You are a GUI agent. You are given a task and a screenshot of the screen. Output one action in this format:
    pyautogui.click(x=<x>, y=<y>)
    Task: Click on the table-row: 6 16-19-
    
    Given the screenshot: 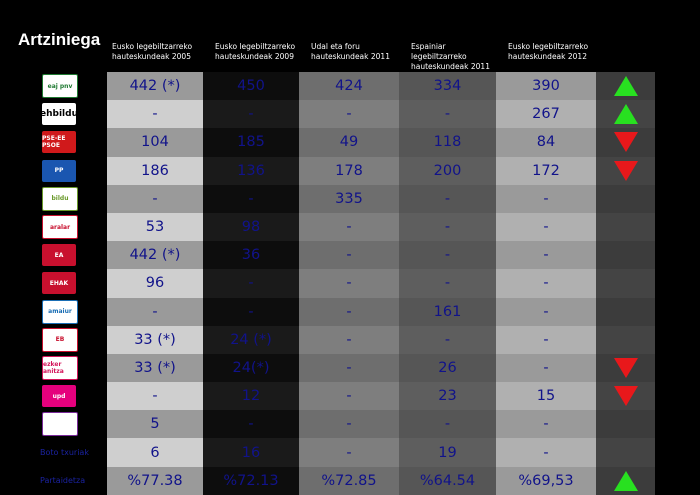 What is the action you would take?
    pyautogui.click(x=381, y=452)
    